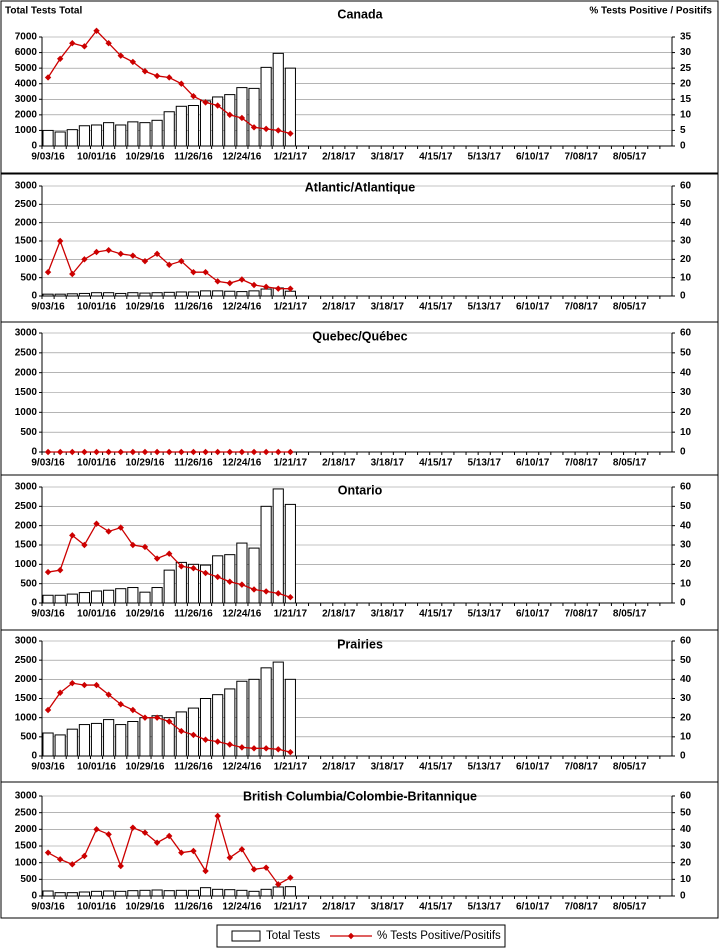 Image resolution: width=720 pixels, height=952 pixels. What do you see at coordinates (686, 83) in the screenshot?
I see `y2-tick-label: 20` at bounding box center [686, 83].